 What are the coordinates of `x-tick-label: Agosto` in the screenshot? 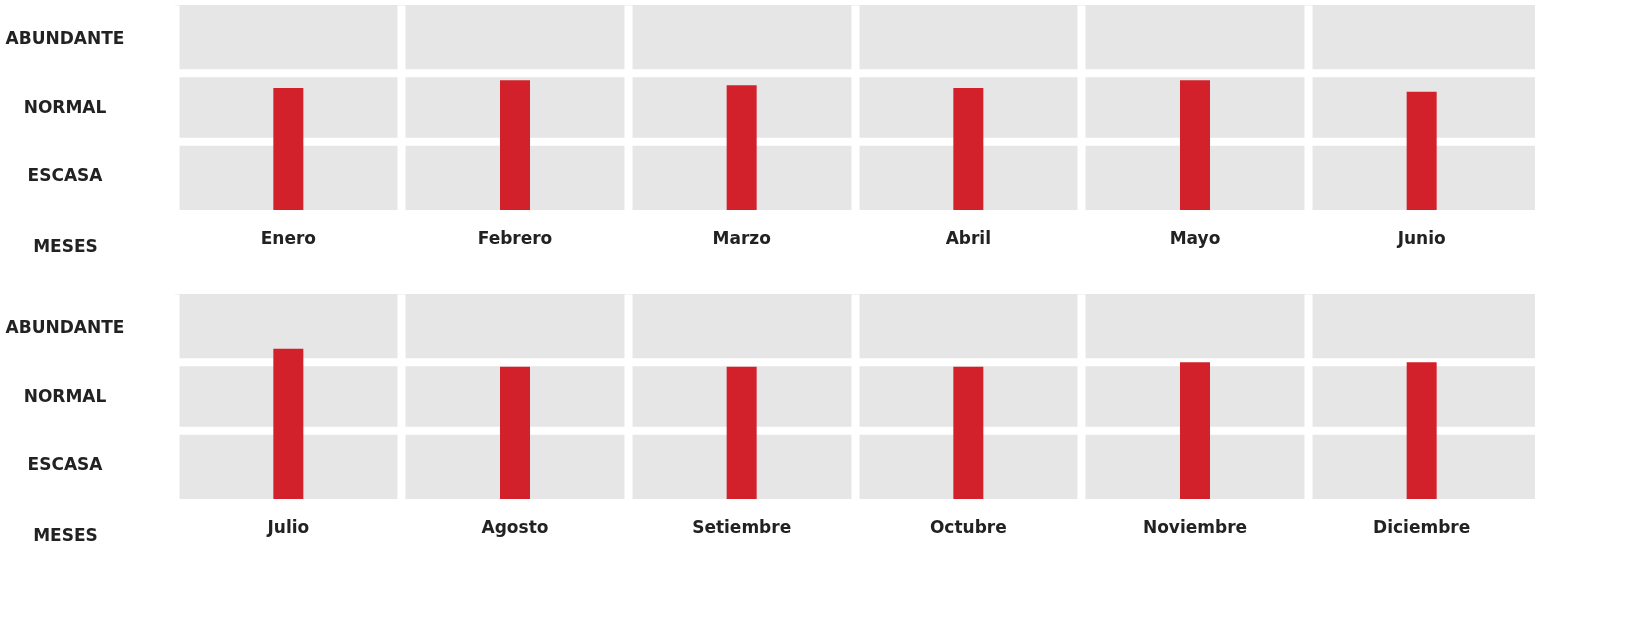 It's located at (515, 526).